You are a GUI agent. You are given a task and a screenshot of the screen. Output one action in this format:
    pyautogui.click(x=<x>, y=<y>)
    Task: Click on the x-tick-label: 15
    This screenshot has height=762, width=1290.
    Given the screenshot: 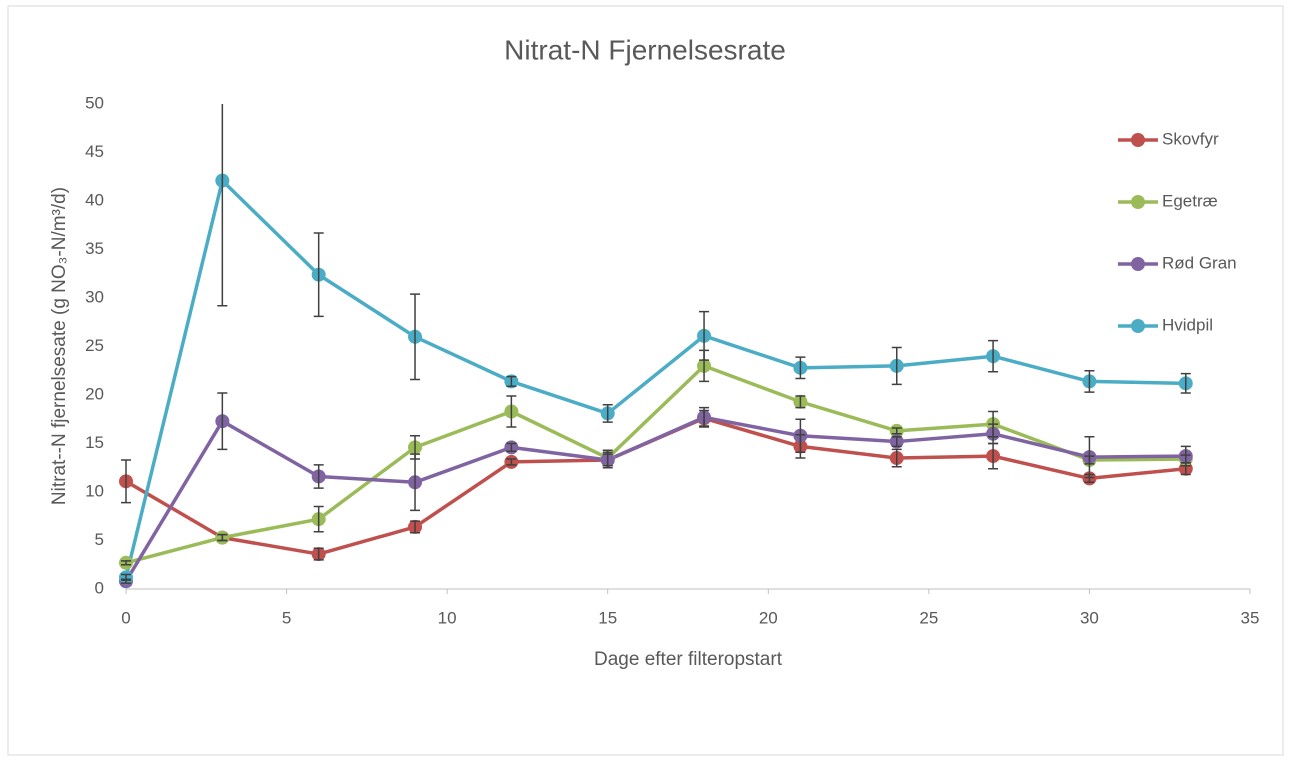 What is the action you would take?
    pyautogui.click(x=607, y=617)
    